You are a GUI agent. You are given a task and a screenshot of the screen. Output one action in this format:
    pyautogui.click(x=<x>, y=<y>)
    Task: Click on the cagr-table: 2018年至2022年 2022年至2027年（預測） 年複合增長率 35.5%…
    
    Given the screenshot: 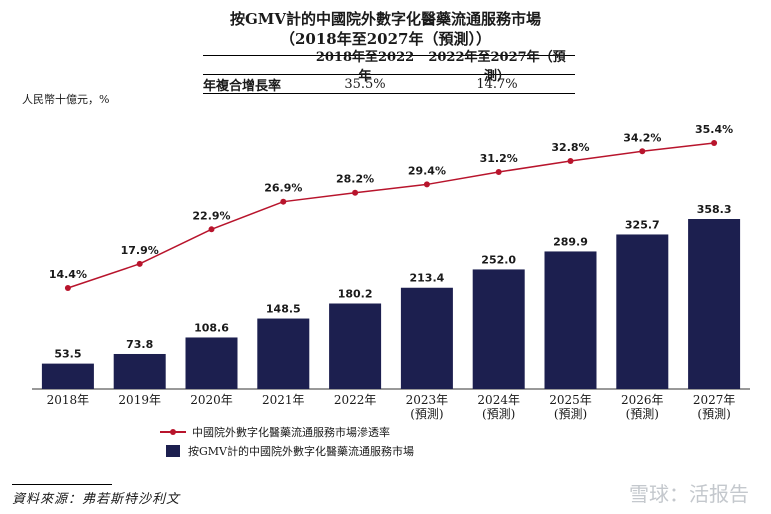 What is the action you would take?
    pyautogui.click(x=389, y=72)
    